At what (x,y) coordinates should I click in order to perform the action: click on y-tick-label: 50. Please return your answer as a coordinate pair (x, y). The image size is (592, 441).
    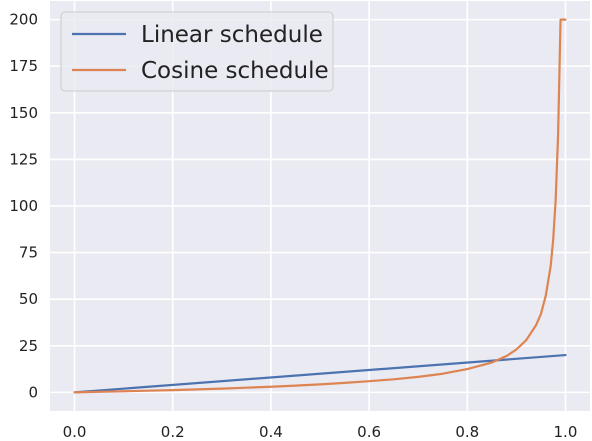
    Looking at the image, I should click on (28, 299).